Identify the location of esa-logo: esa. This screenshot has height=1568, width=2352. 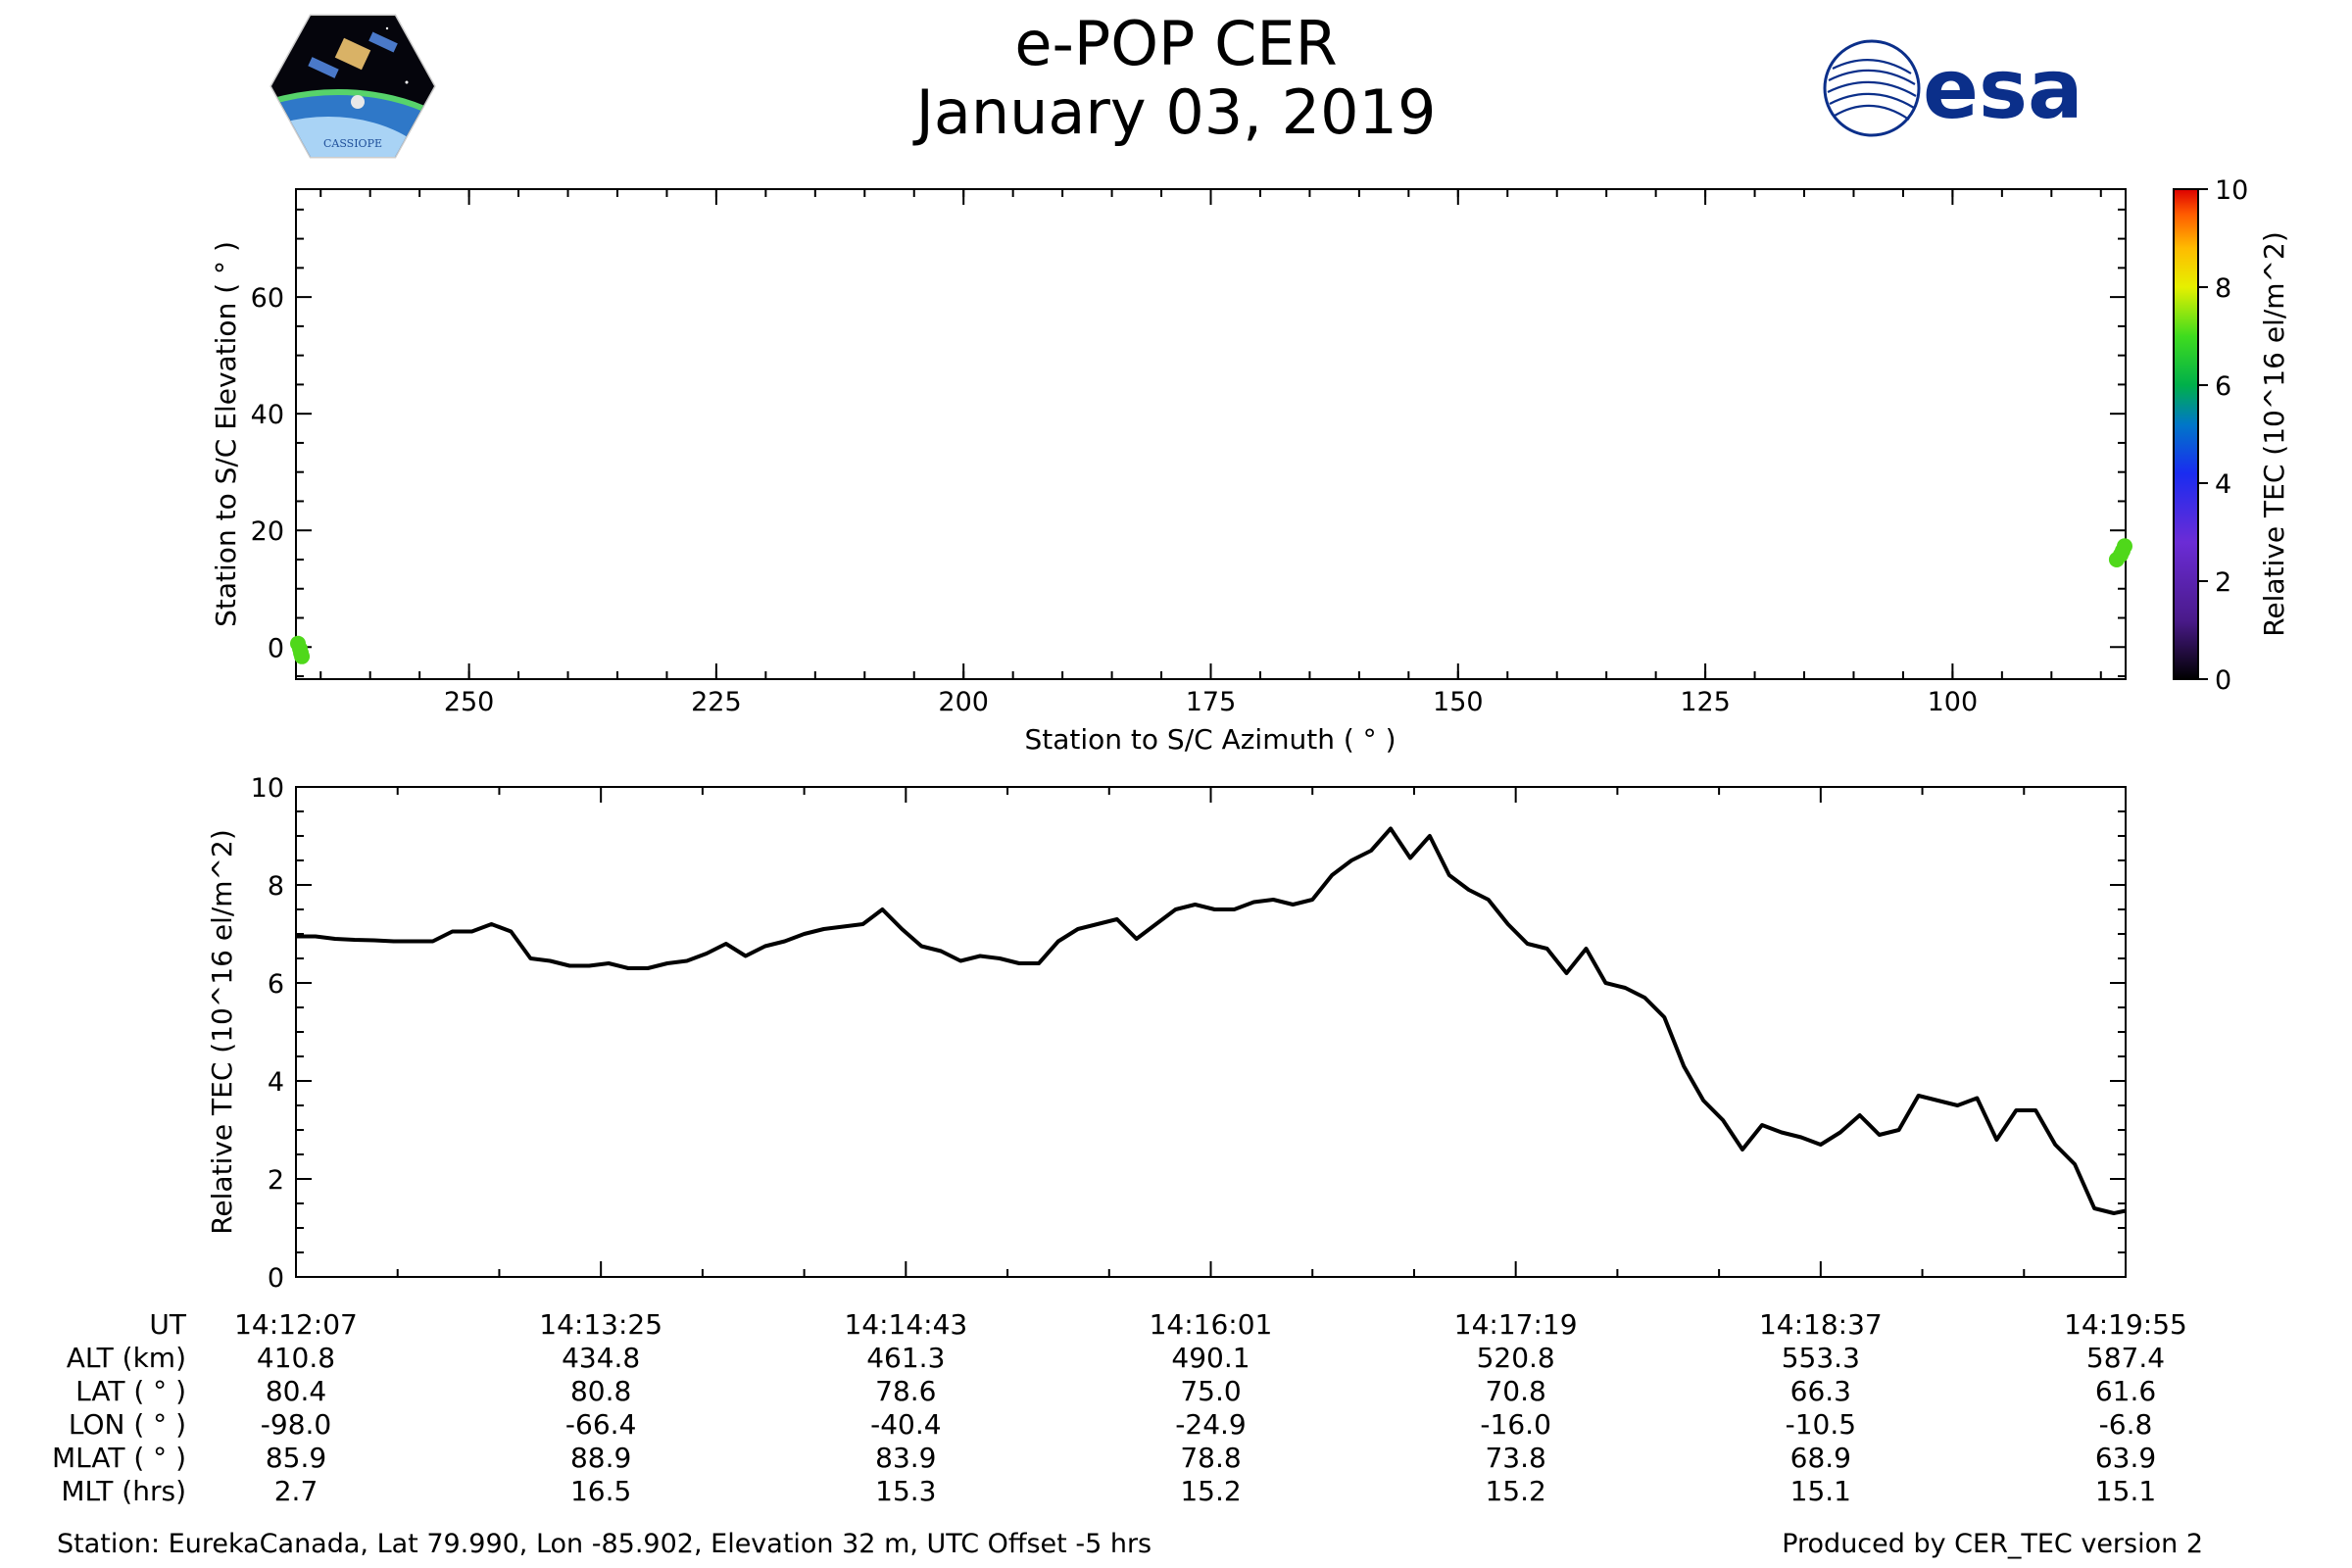
(1953, 88).